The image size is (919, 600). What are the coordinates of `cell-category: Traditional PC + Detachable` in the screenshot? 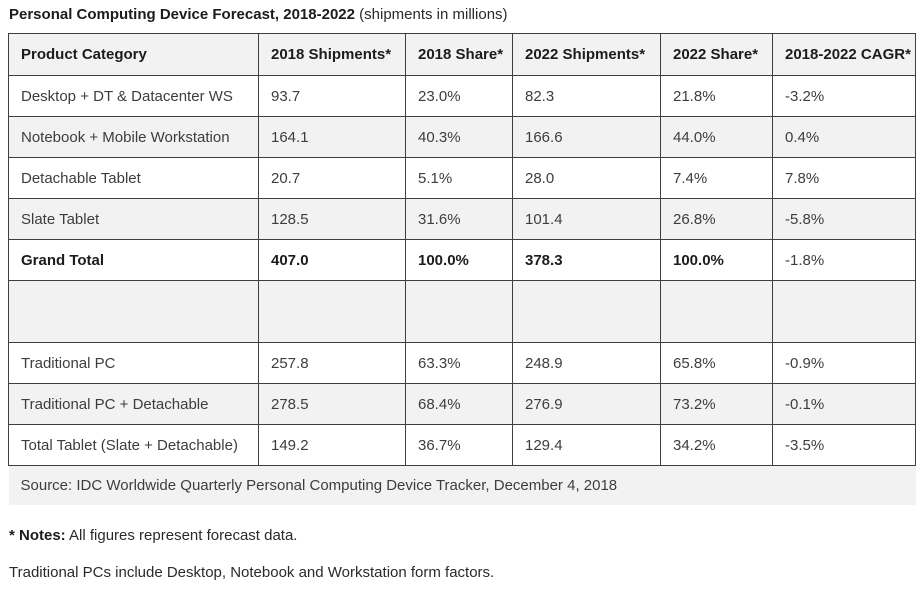 It's located at (133, 404).